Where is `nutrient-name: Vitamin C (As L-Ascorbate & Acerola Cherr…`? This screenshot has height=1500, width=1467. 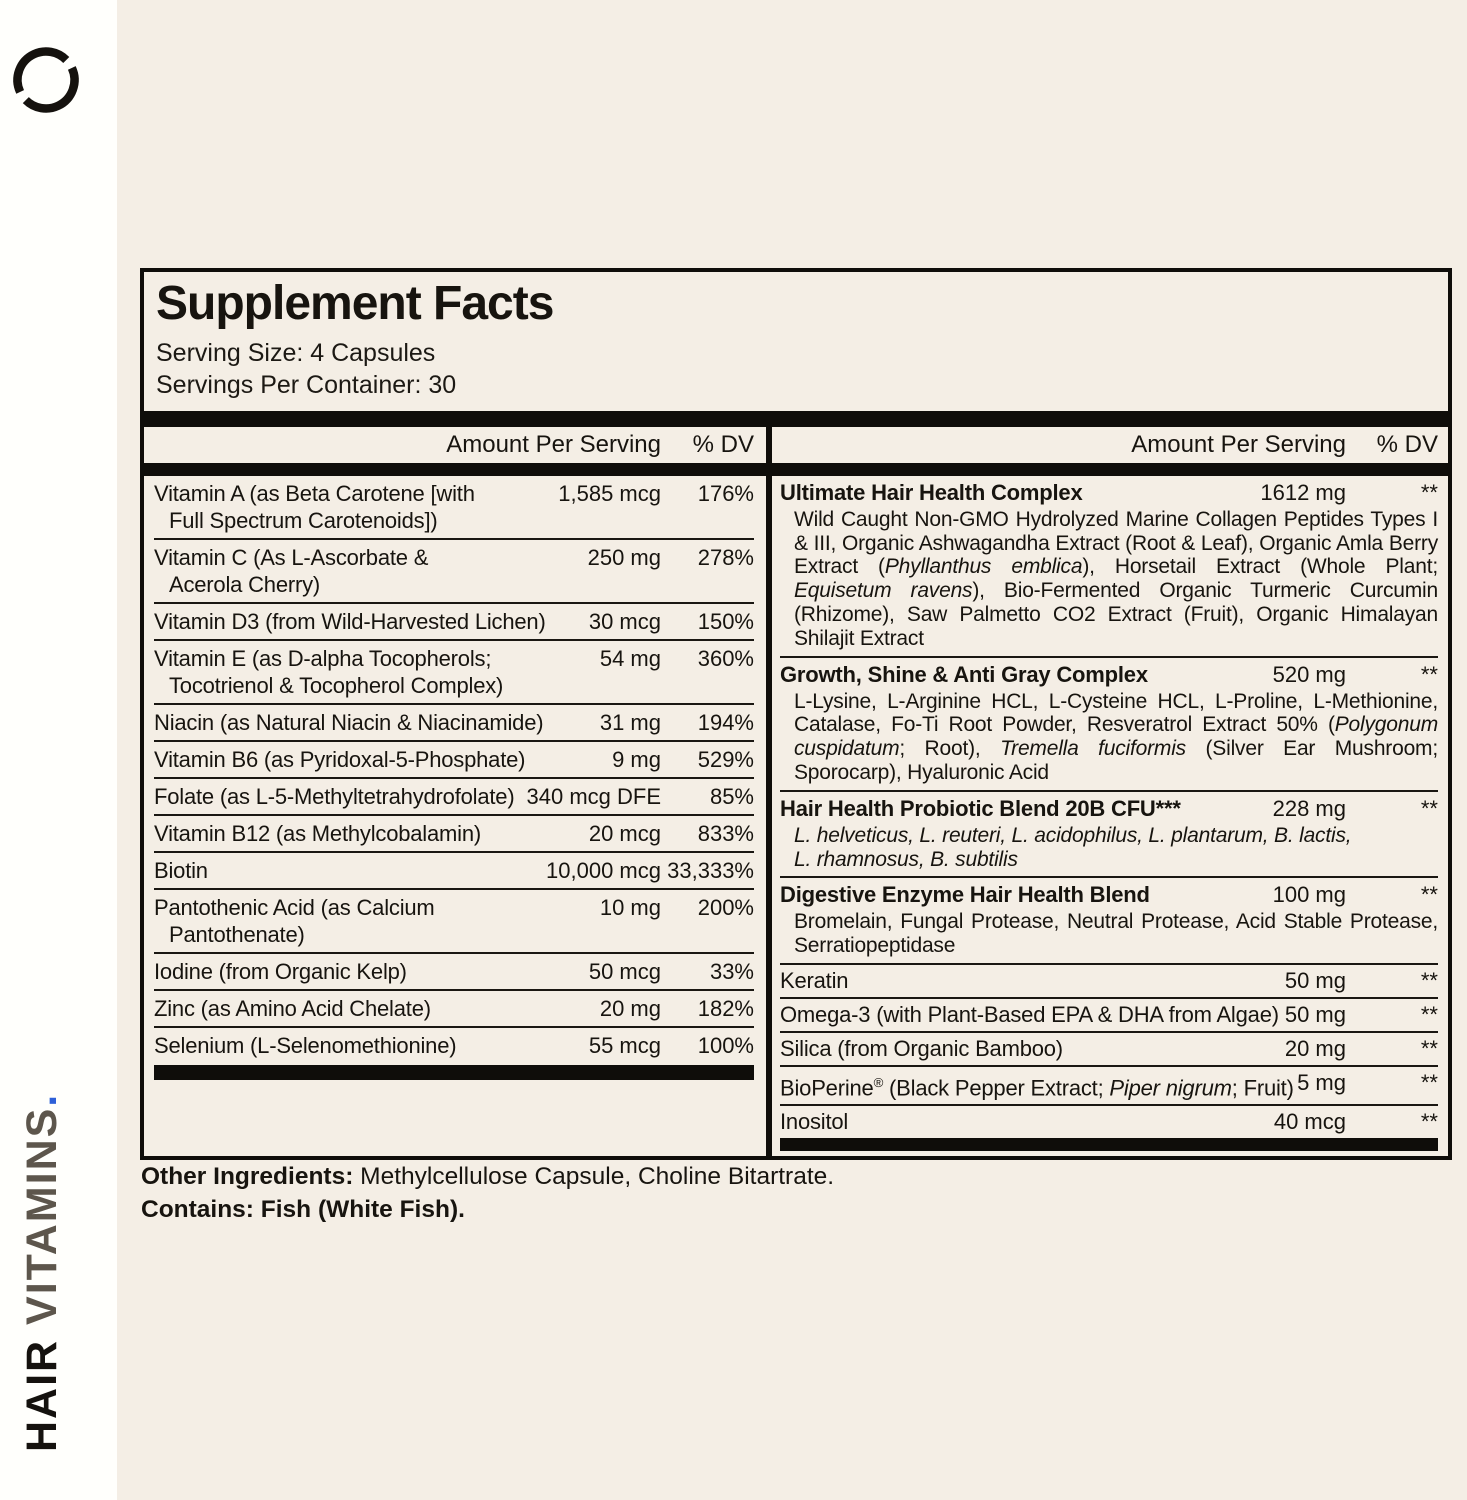 nutrient-name: Vitamin C (As L-Ascorbate & Acerola Cherr… is located at coordinates (371, 571).